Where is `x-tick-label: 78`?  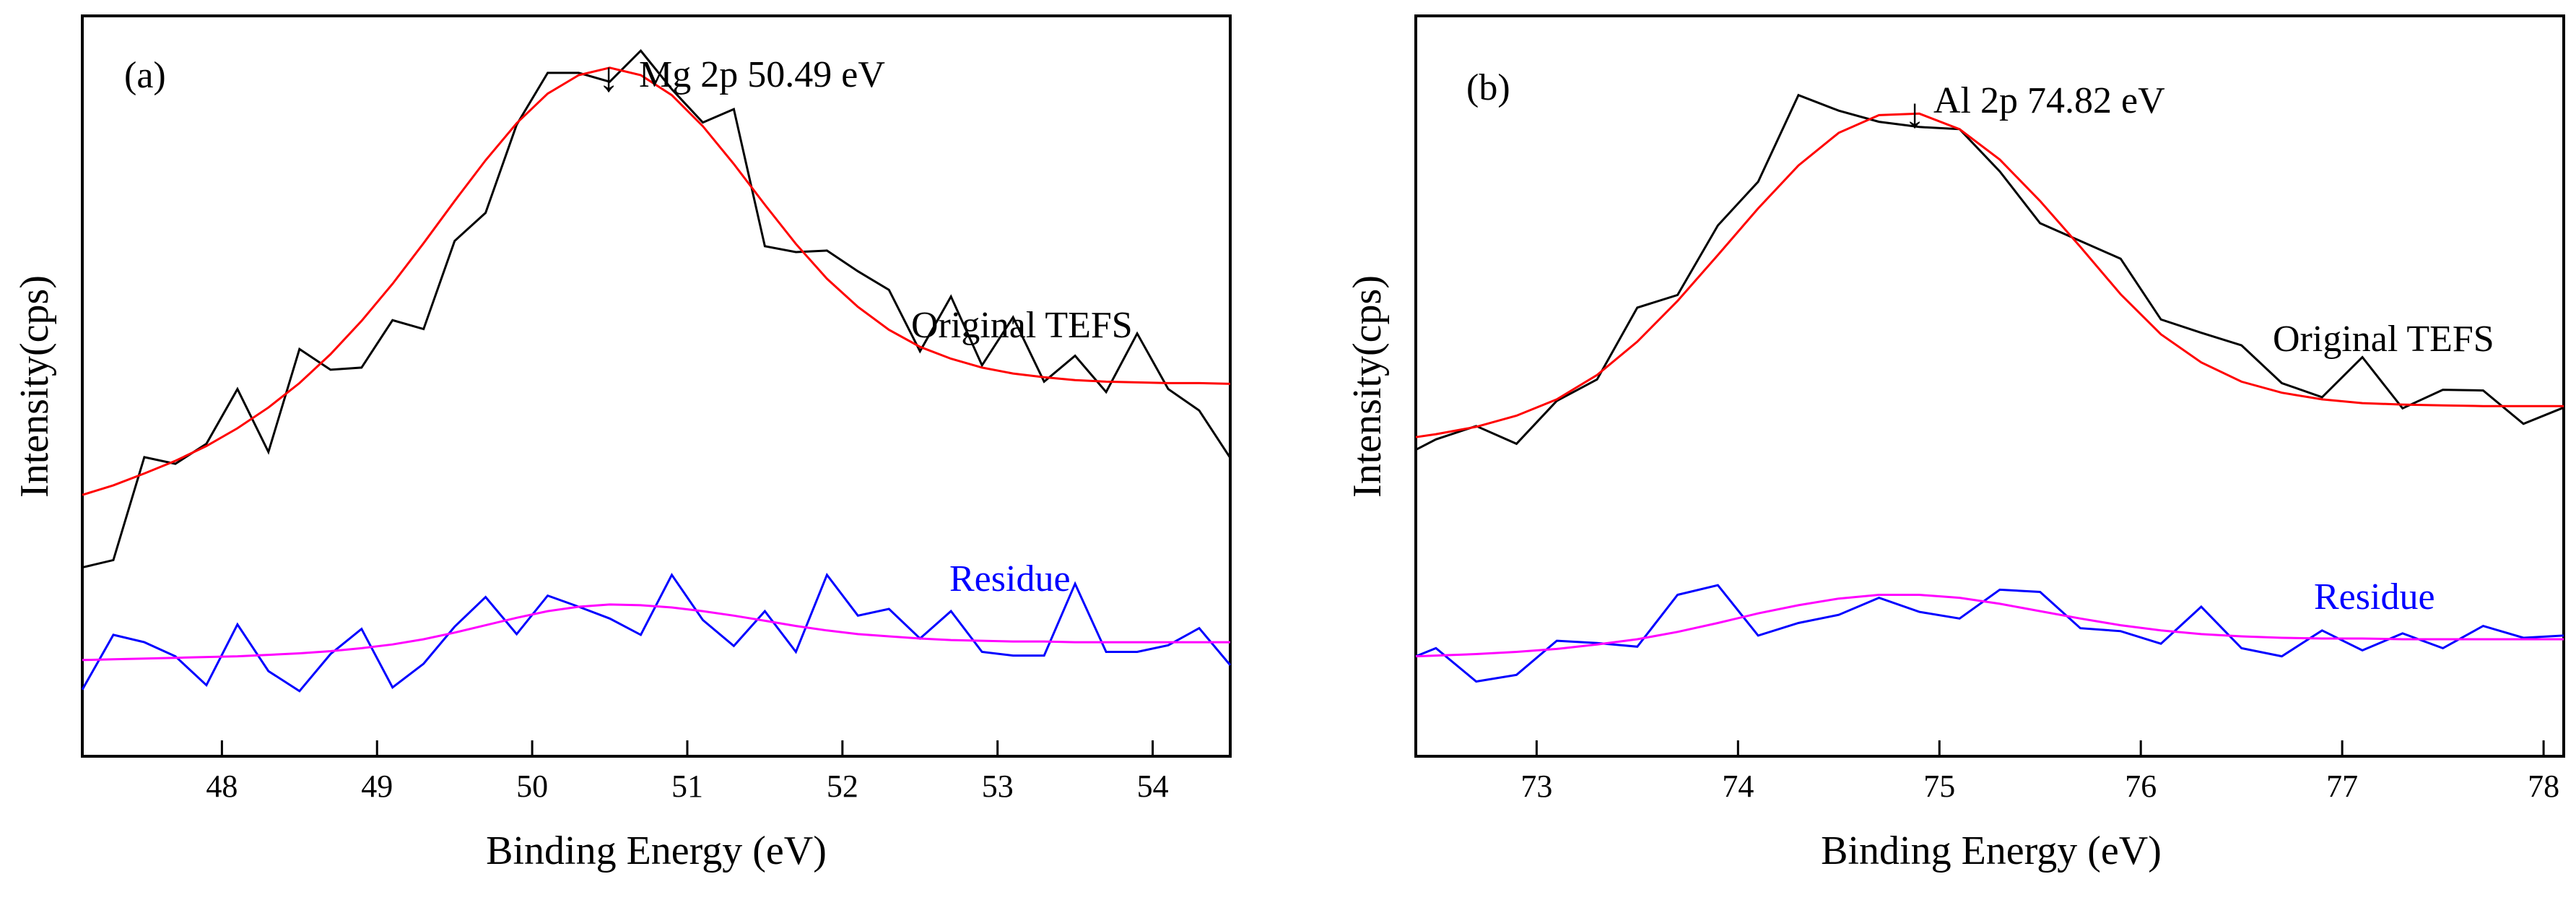
x-tick-label: 78 is located at coordinates (2543, 786).